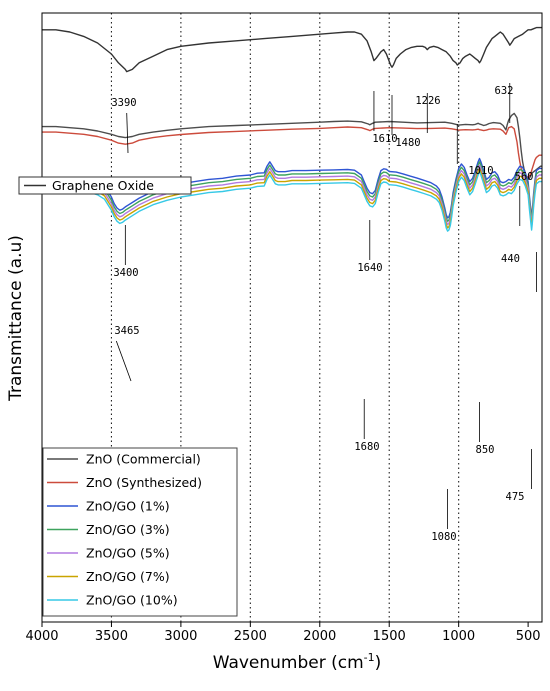 The width and height of the screenshot is (550, 691). Describe the element at coordinates (427, 101) in the screenshot. I see `peak-label-1226: 1226` at that location.